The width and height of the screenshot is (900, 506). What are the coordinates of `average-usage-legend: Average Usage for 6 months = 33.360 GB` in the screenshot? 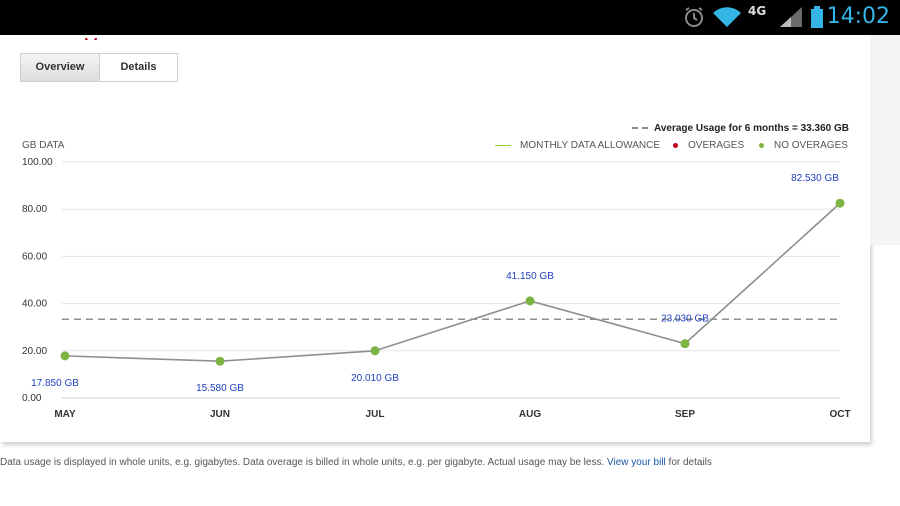 It's located at (740, 128).